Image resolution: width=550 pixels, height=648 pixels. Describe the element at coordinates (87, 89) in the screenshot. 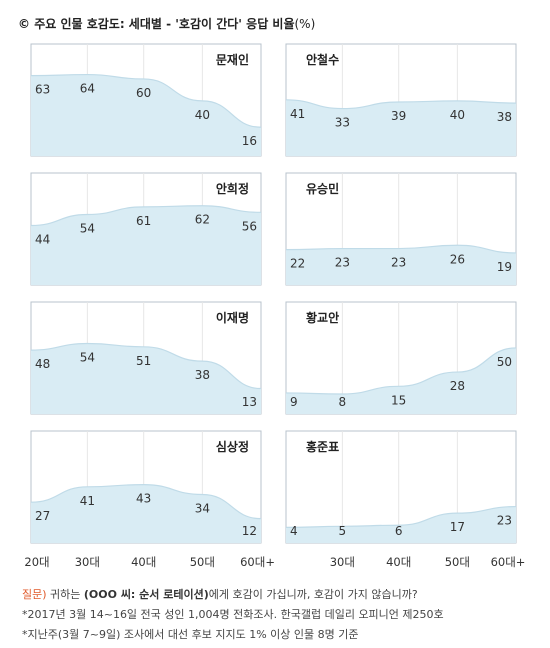

I see `data-label: 64` at that location.